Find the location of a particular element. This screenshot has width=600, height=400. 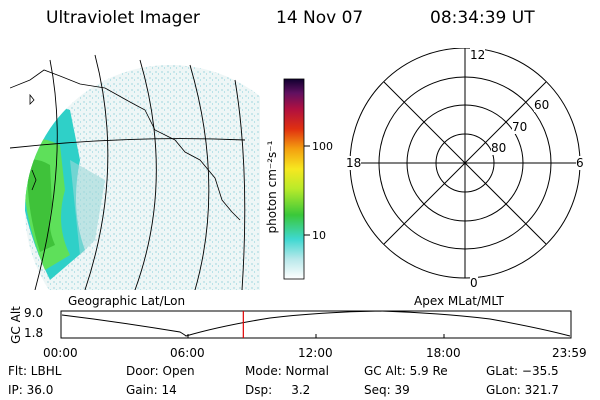

mlt-label-12: 12 is located at coordinates (478, 55).